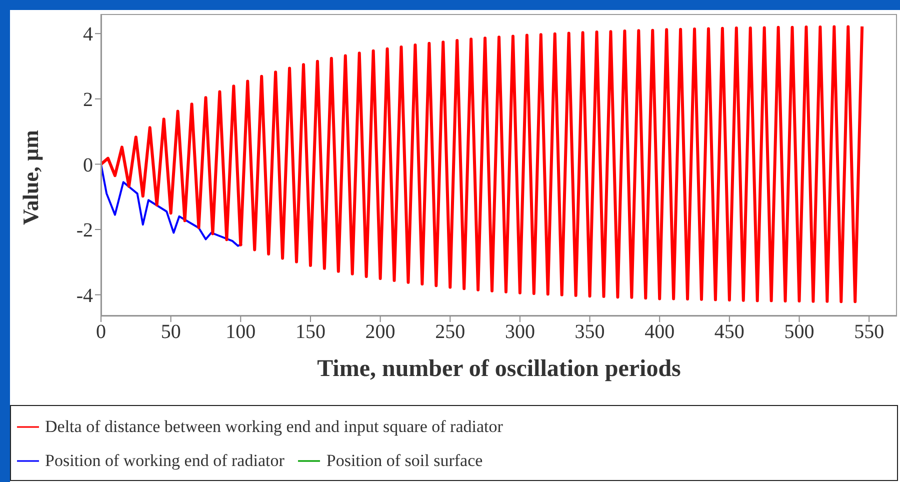  What do you see at coordinates (404, 461) in the screenshot?
I see `legend-label: Position of soil surface` at bounding box center [404, 461].